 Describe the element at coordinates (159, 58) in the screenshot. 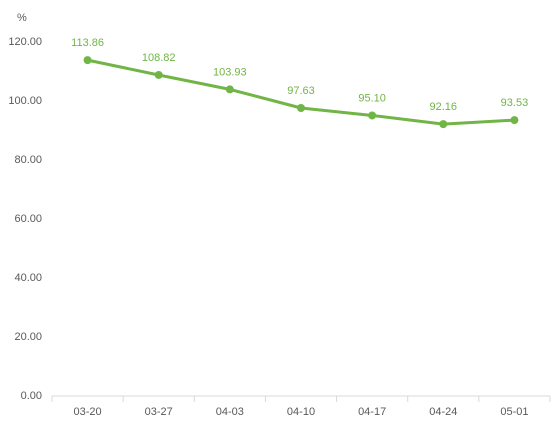

I see `value-label: 108.82` at that location.